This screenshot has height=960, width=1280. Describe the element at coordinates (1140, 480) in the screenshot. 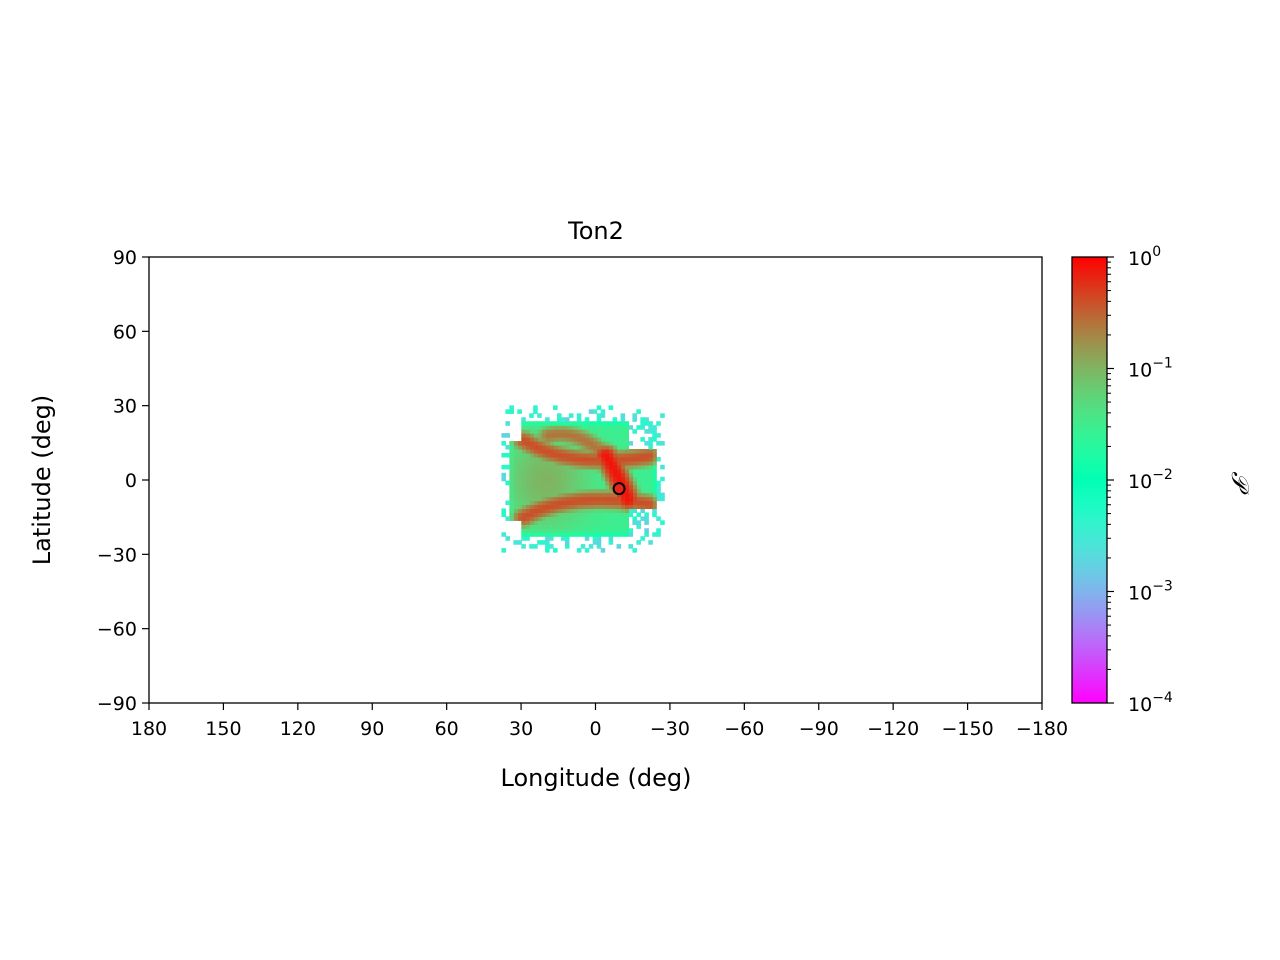

I see `colorbar-ticks: 100 10−1 10−2 10−3 10−4` at that location.